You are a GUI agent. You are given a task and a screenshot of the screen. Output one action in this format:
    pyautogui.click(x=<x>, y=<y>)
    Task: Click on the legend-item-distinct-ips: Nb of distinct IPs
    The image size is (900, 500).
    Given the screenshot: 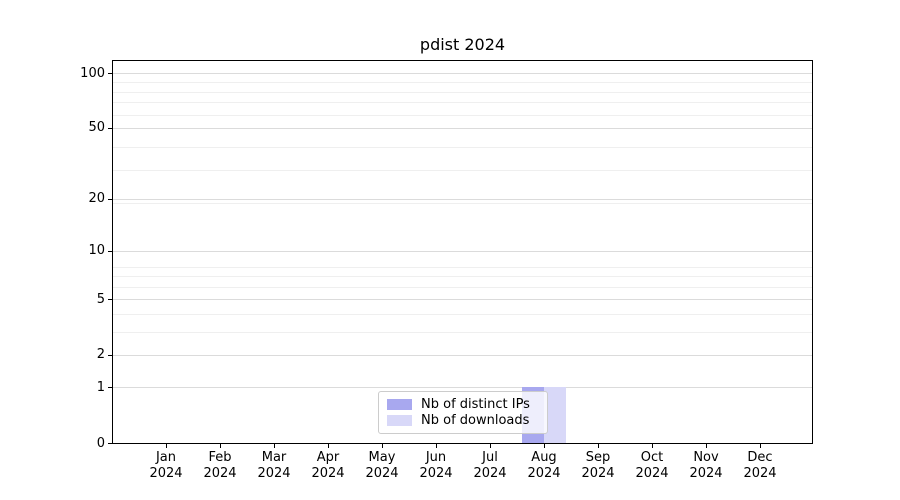 What is the action you would take?
    pyautogui.click(x=463, y=404)
    